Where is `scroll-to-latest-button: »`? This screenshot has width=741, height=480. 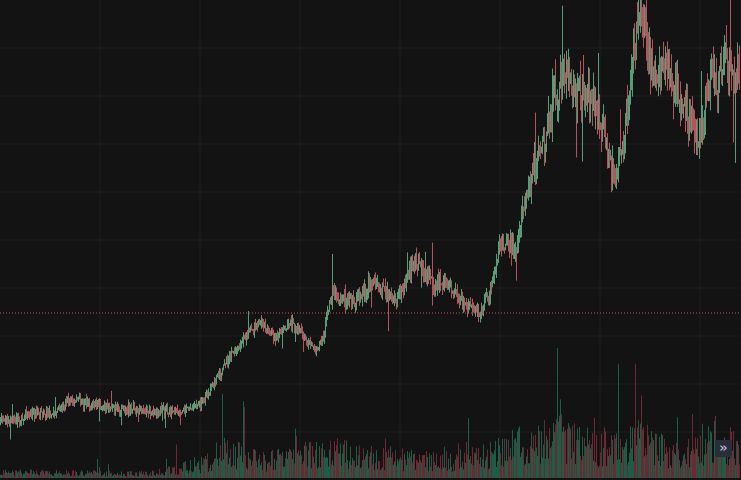
scroll-to-latest-button: » is located at coordinates (723, 448).